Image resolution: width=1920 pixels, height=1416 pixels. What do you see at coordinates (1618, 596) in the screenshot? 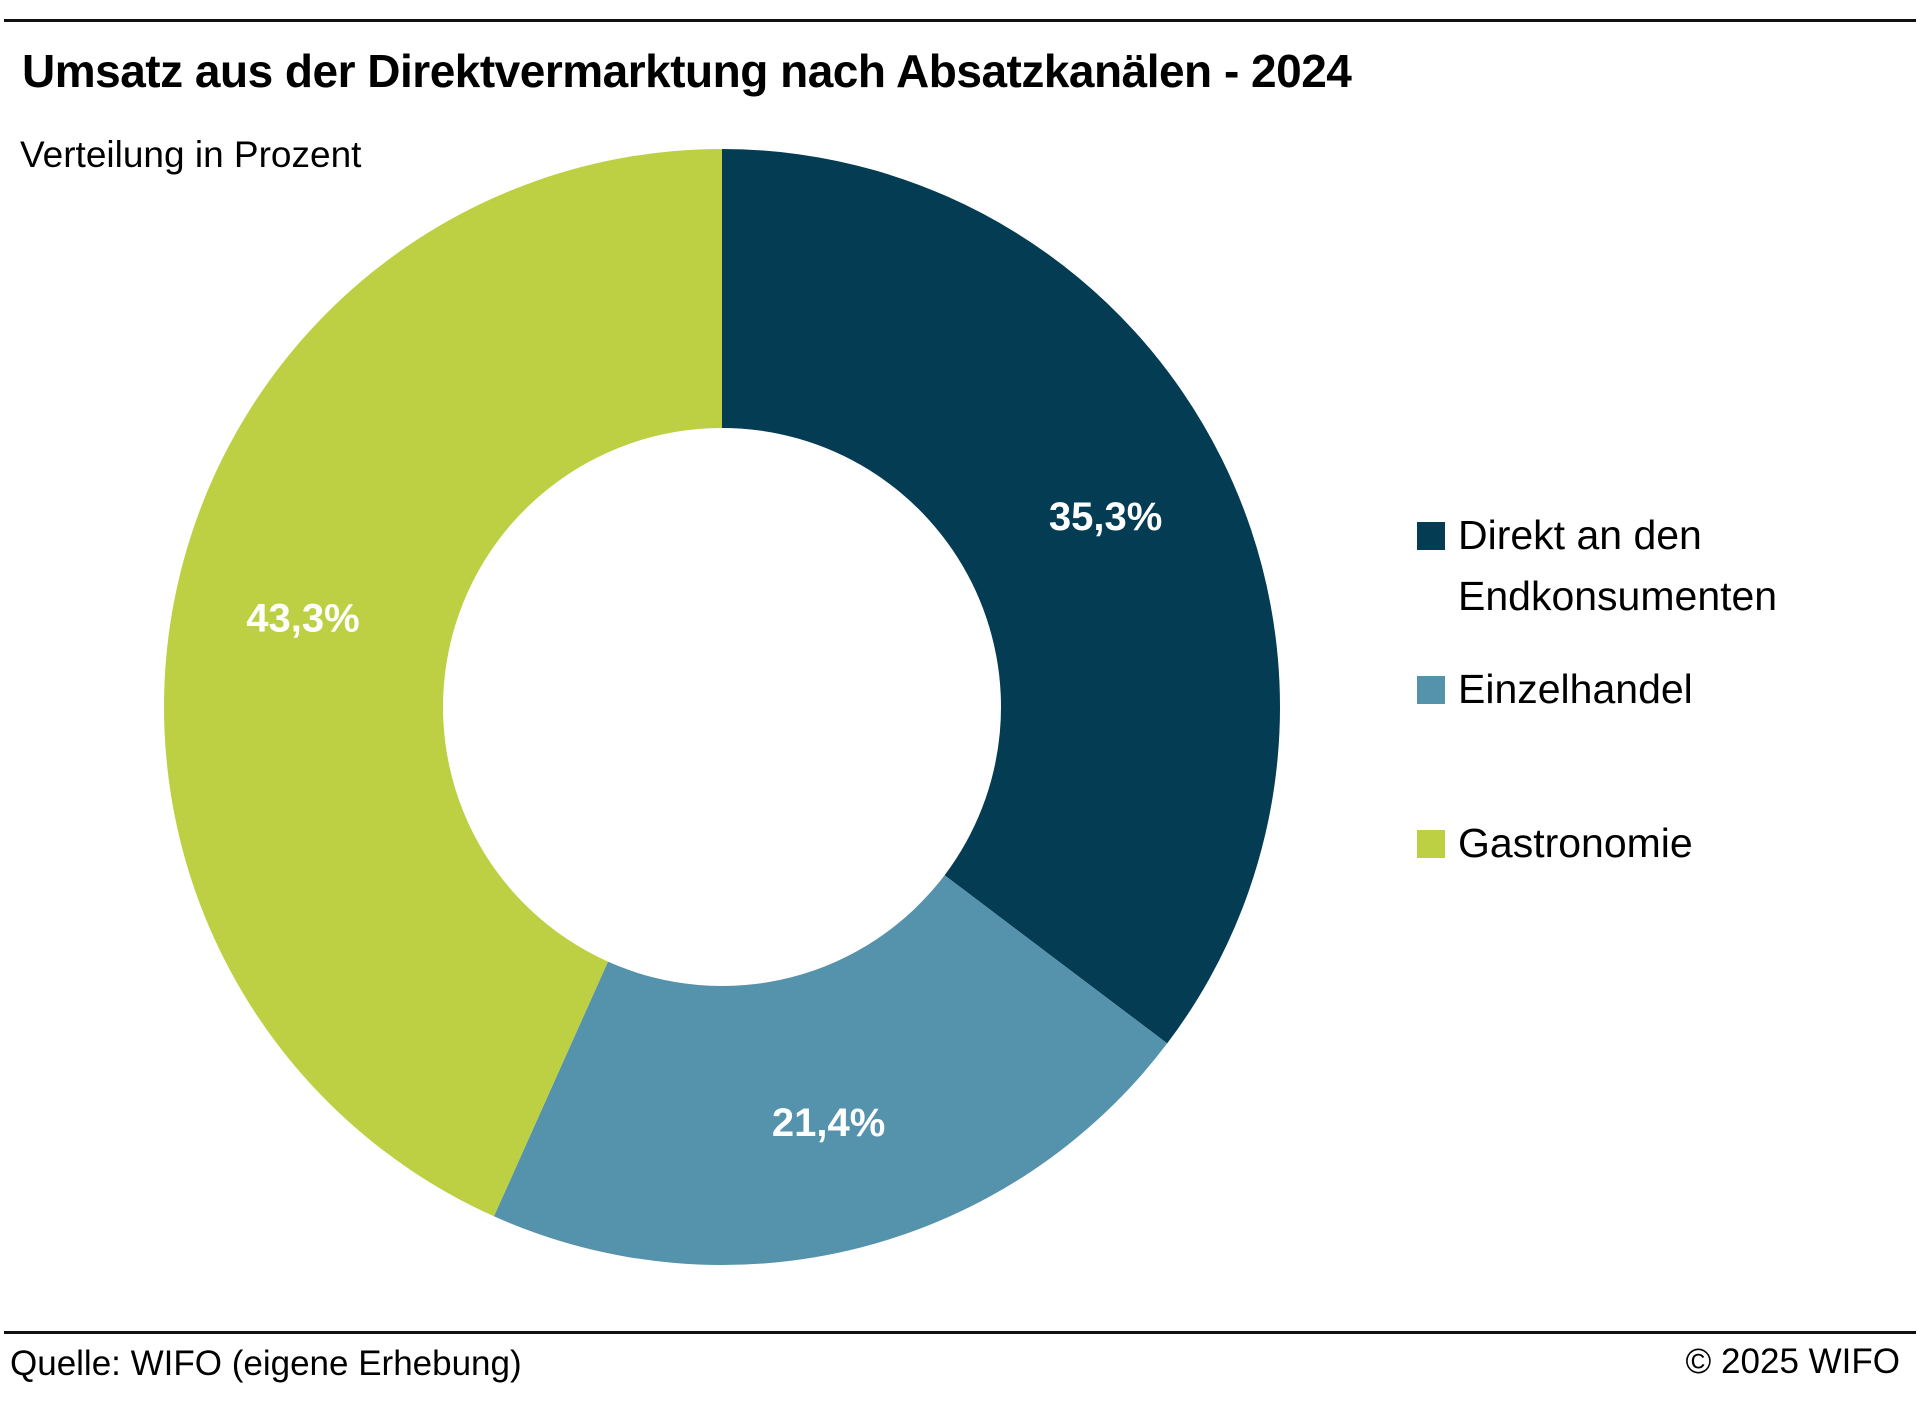
I see `legend-label-direkt-line2: Endkonsumenten` at bounding box center [1618, 596].